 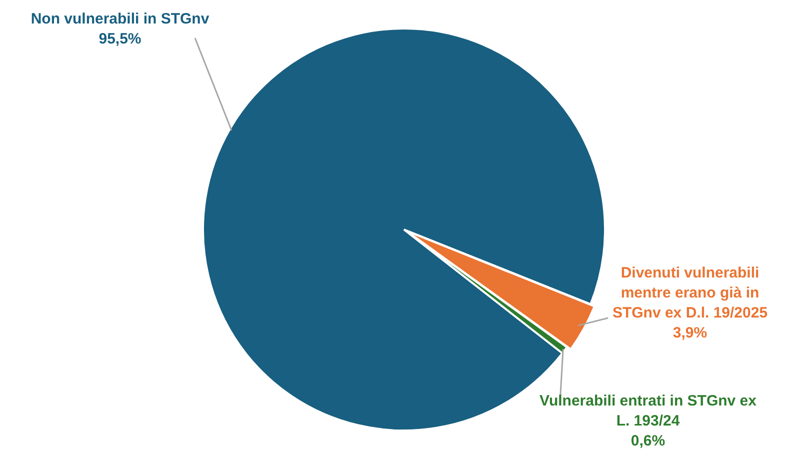 What do you see at coordinates (648, 441) in the screenshot?
I see `data-label: 0,6%` at bounding box center [648, 441].